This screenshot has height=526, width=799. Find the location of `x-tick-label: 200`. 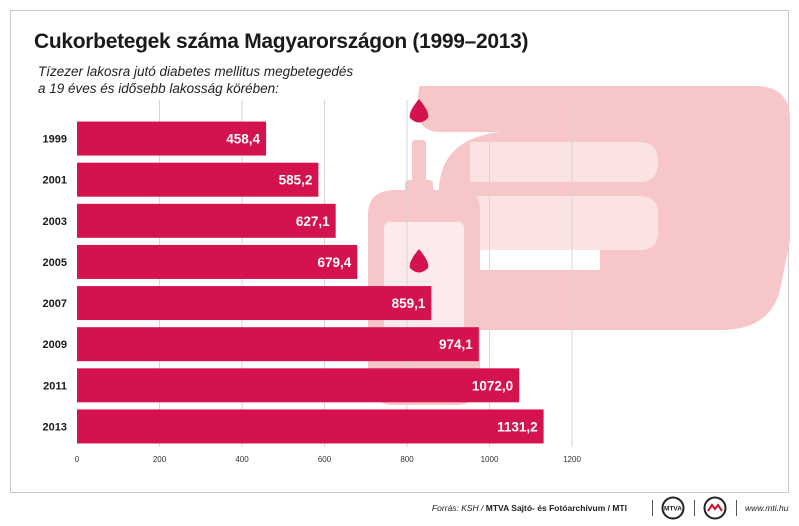

x-tick-label: 200 is located at coordinates (160, 459).